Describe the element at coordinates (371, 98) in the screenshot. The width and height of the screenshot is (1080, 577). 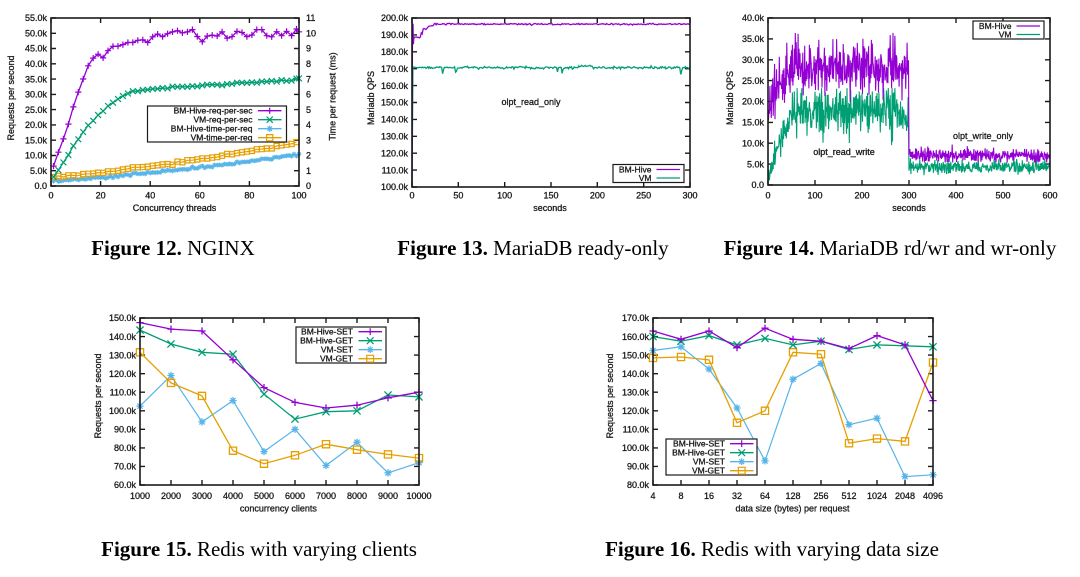
I see `svg-text: Mariadb QPS` at that location.